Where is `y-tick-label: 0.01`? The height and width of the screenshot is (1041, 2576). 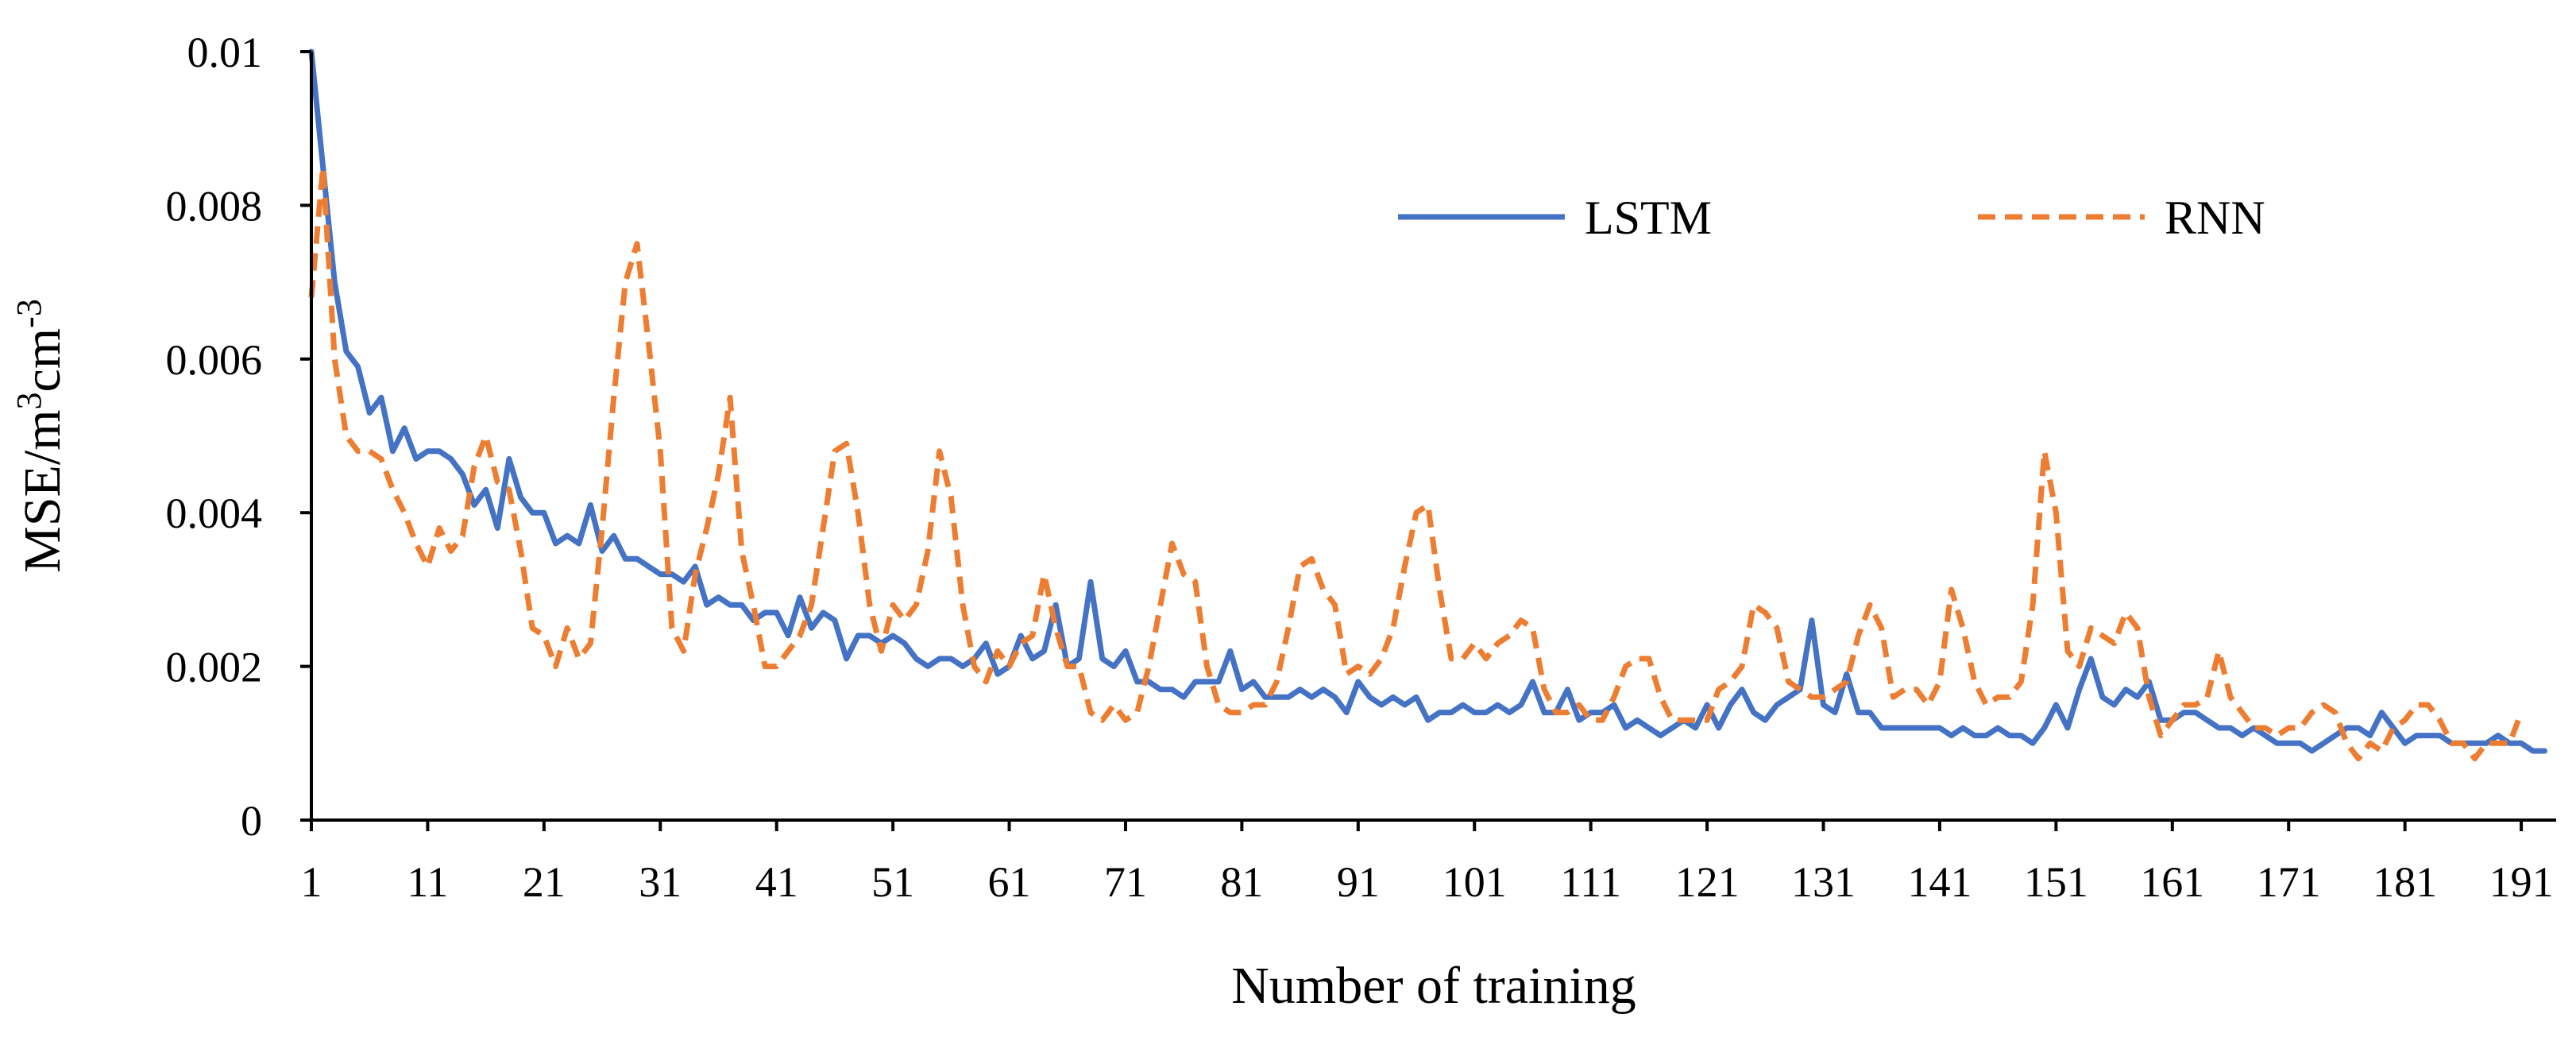
y-tick-label: 0.01 is located at coordinates (225, 52).